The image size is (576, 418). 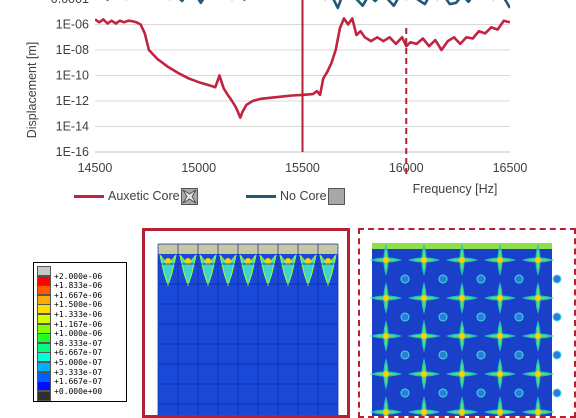 I want to click on legend-item-no-core: No Core, so click(x=295, y=196).